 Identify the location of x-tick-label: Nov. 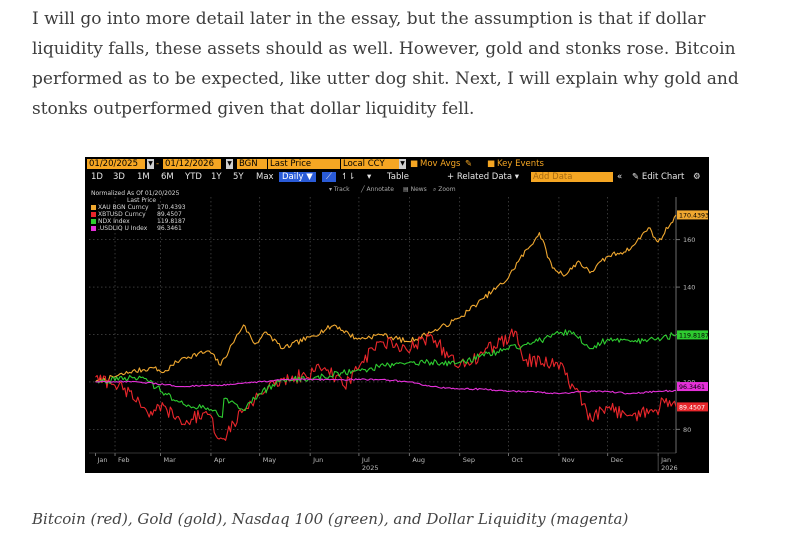
(568, 460).